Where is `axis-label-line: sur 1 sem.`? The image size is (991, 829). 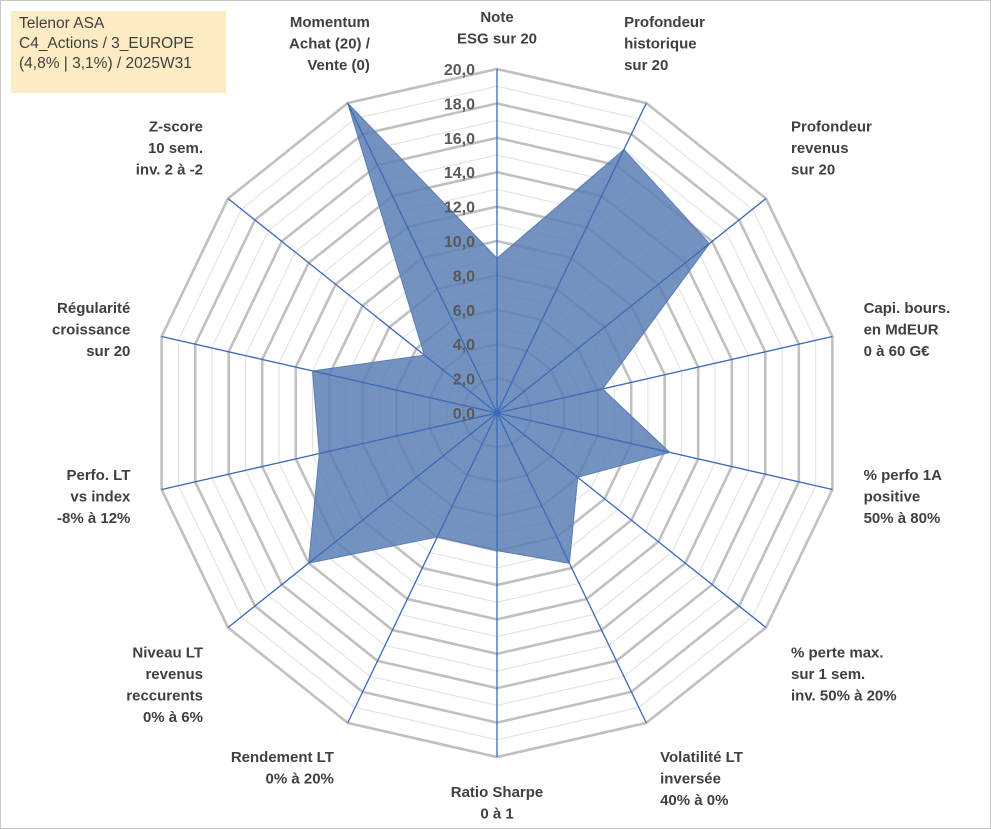
axis-label-line: sur 1 sem. is located at coordinates (828, 674).